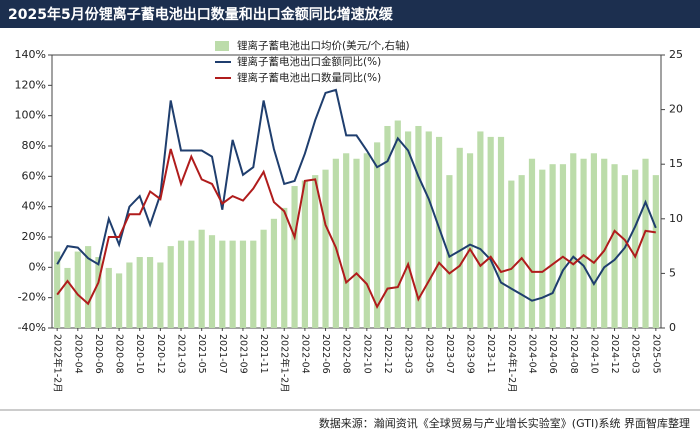  What do you see at coordinates (222, 46) in the screenshot?
I see `legend-swatch` at bounding box center [222, 46].